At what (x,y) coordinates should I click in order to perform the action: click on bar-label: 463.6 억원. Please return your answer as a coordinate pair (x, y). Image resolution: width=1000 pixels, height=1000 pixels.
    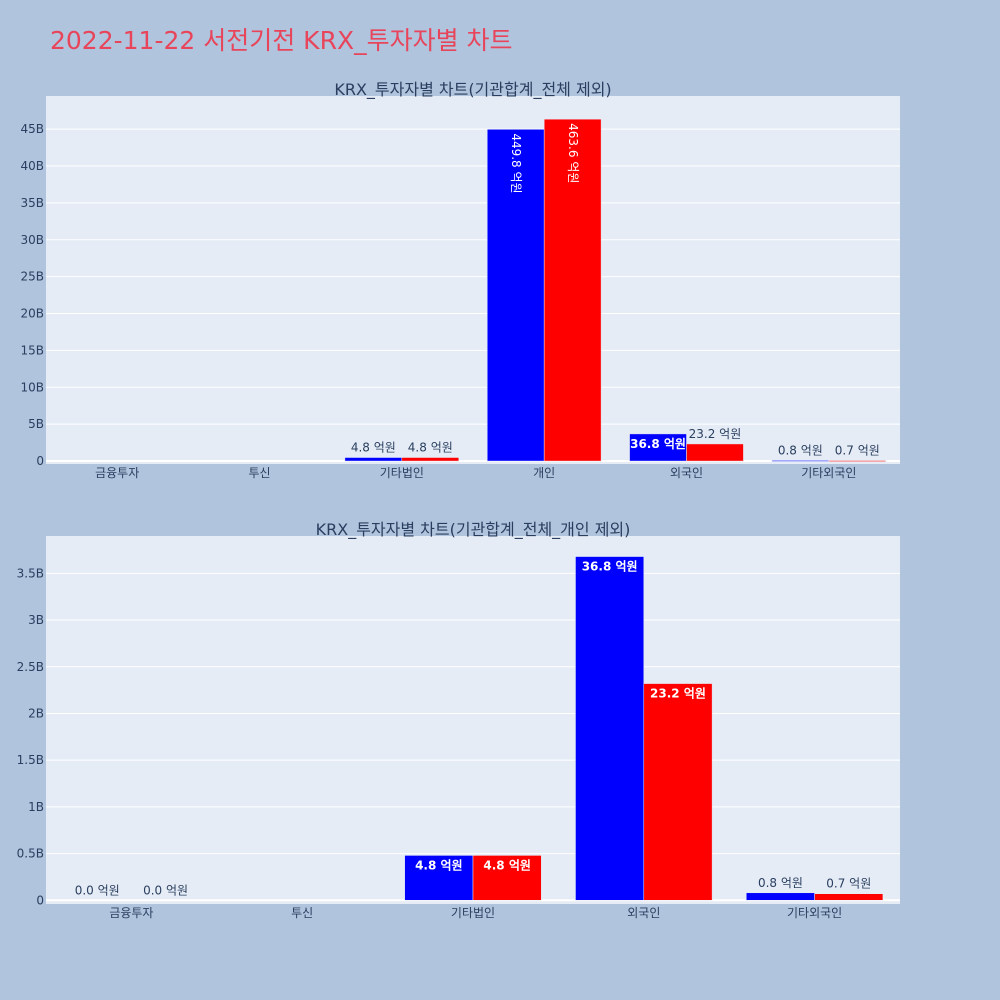
    Looking at the image, I should click on (573, 153).